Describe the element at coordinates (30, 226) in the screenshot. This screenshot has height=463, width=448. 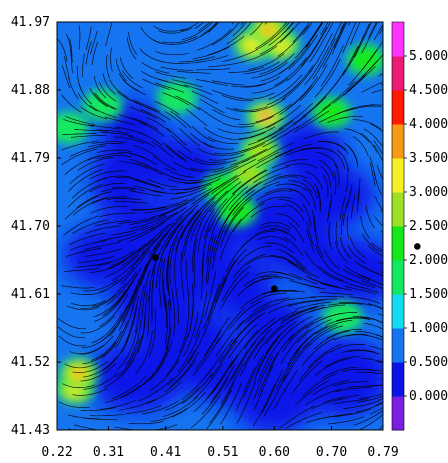
I see `y-tick-label: 41.70` at that location.